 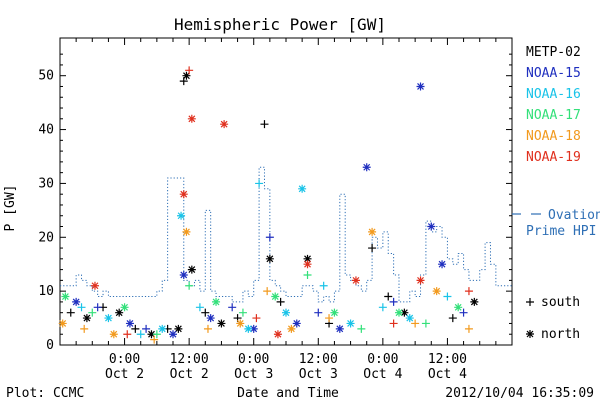 What do you see at coordinates (561, 231) in the screenshot?
I see `ovation-legend-label: Prime HPI` at bounding box center [561, 231].